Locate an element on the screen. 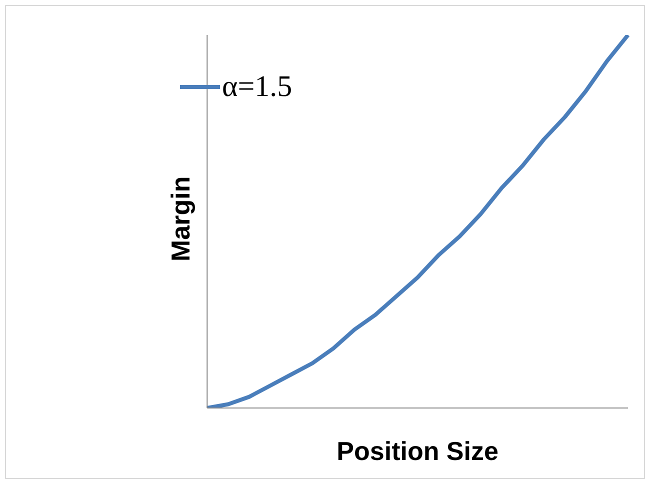 This screenshot has width=650, height=484. y-axis-title: Margin is located at coordinates (180, 219).